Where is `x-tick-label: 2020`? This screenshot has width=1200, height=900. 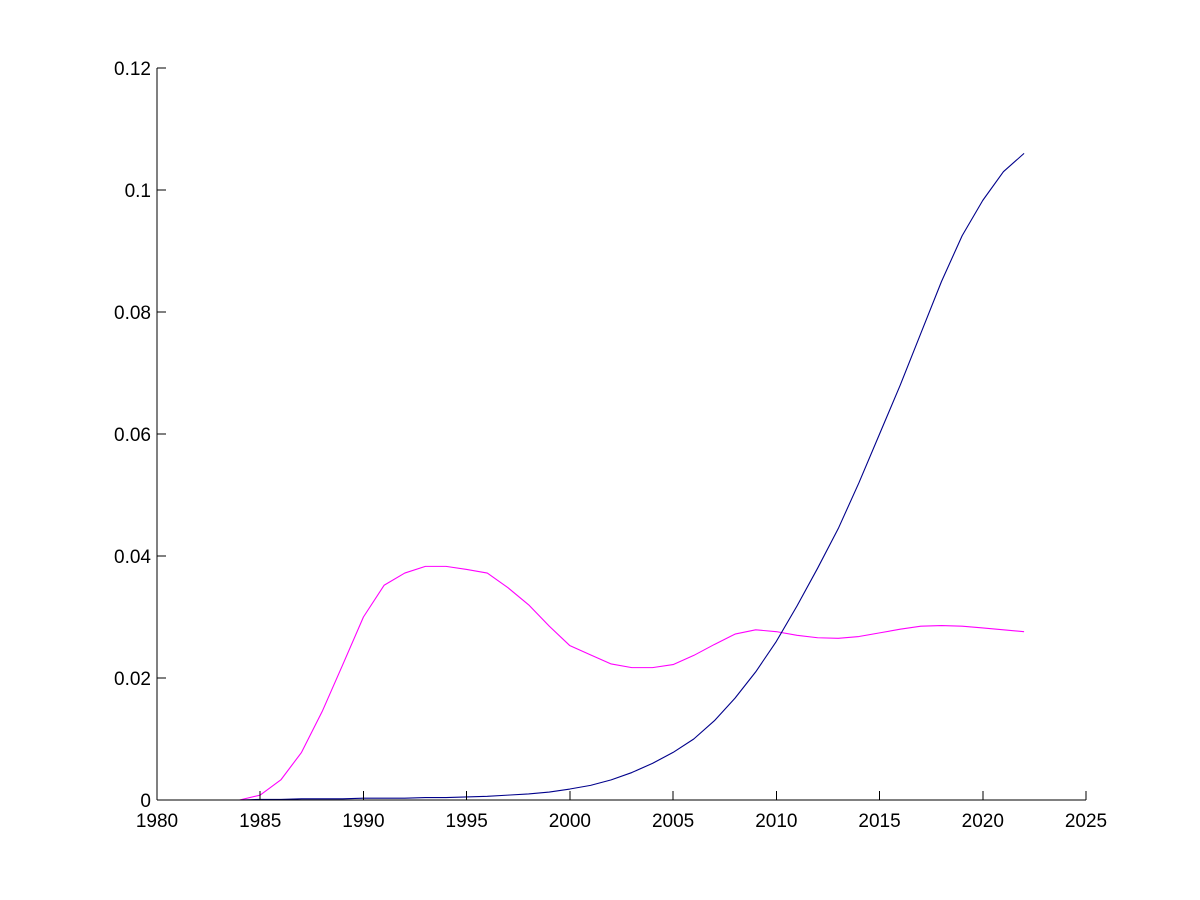
x-tick-label: 2020 is located at coordinates (983, 821).